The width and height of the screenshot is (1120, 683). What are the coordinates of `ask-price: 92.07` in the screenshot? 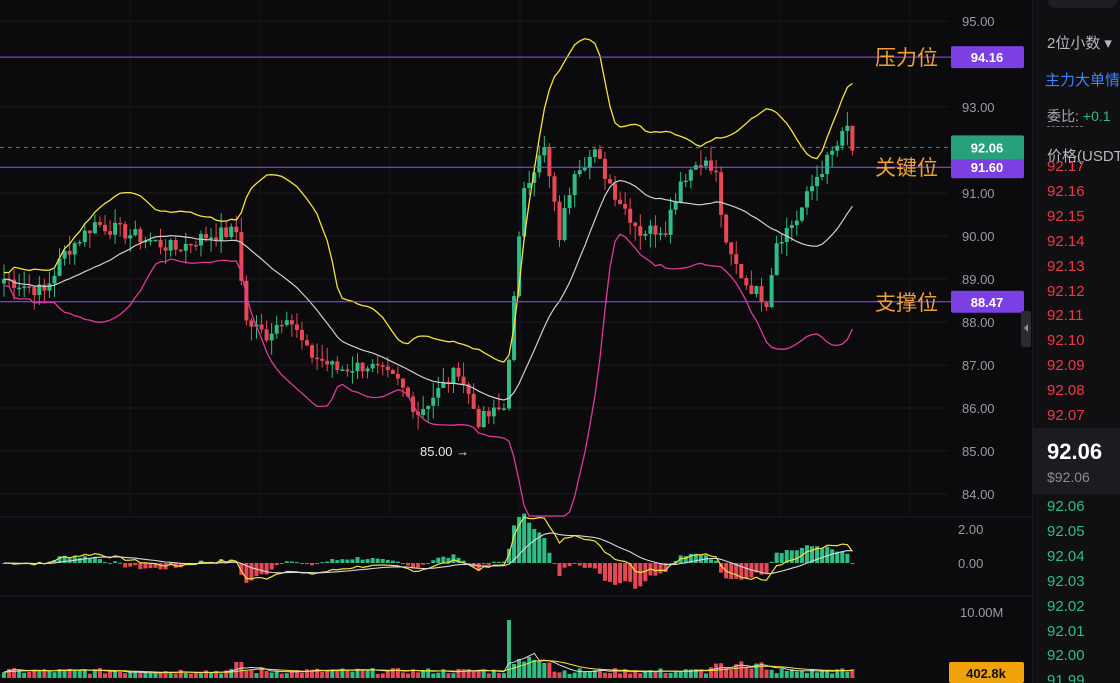 It's located at (1066, 415).